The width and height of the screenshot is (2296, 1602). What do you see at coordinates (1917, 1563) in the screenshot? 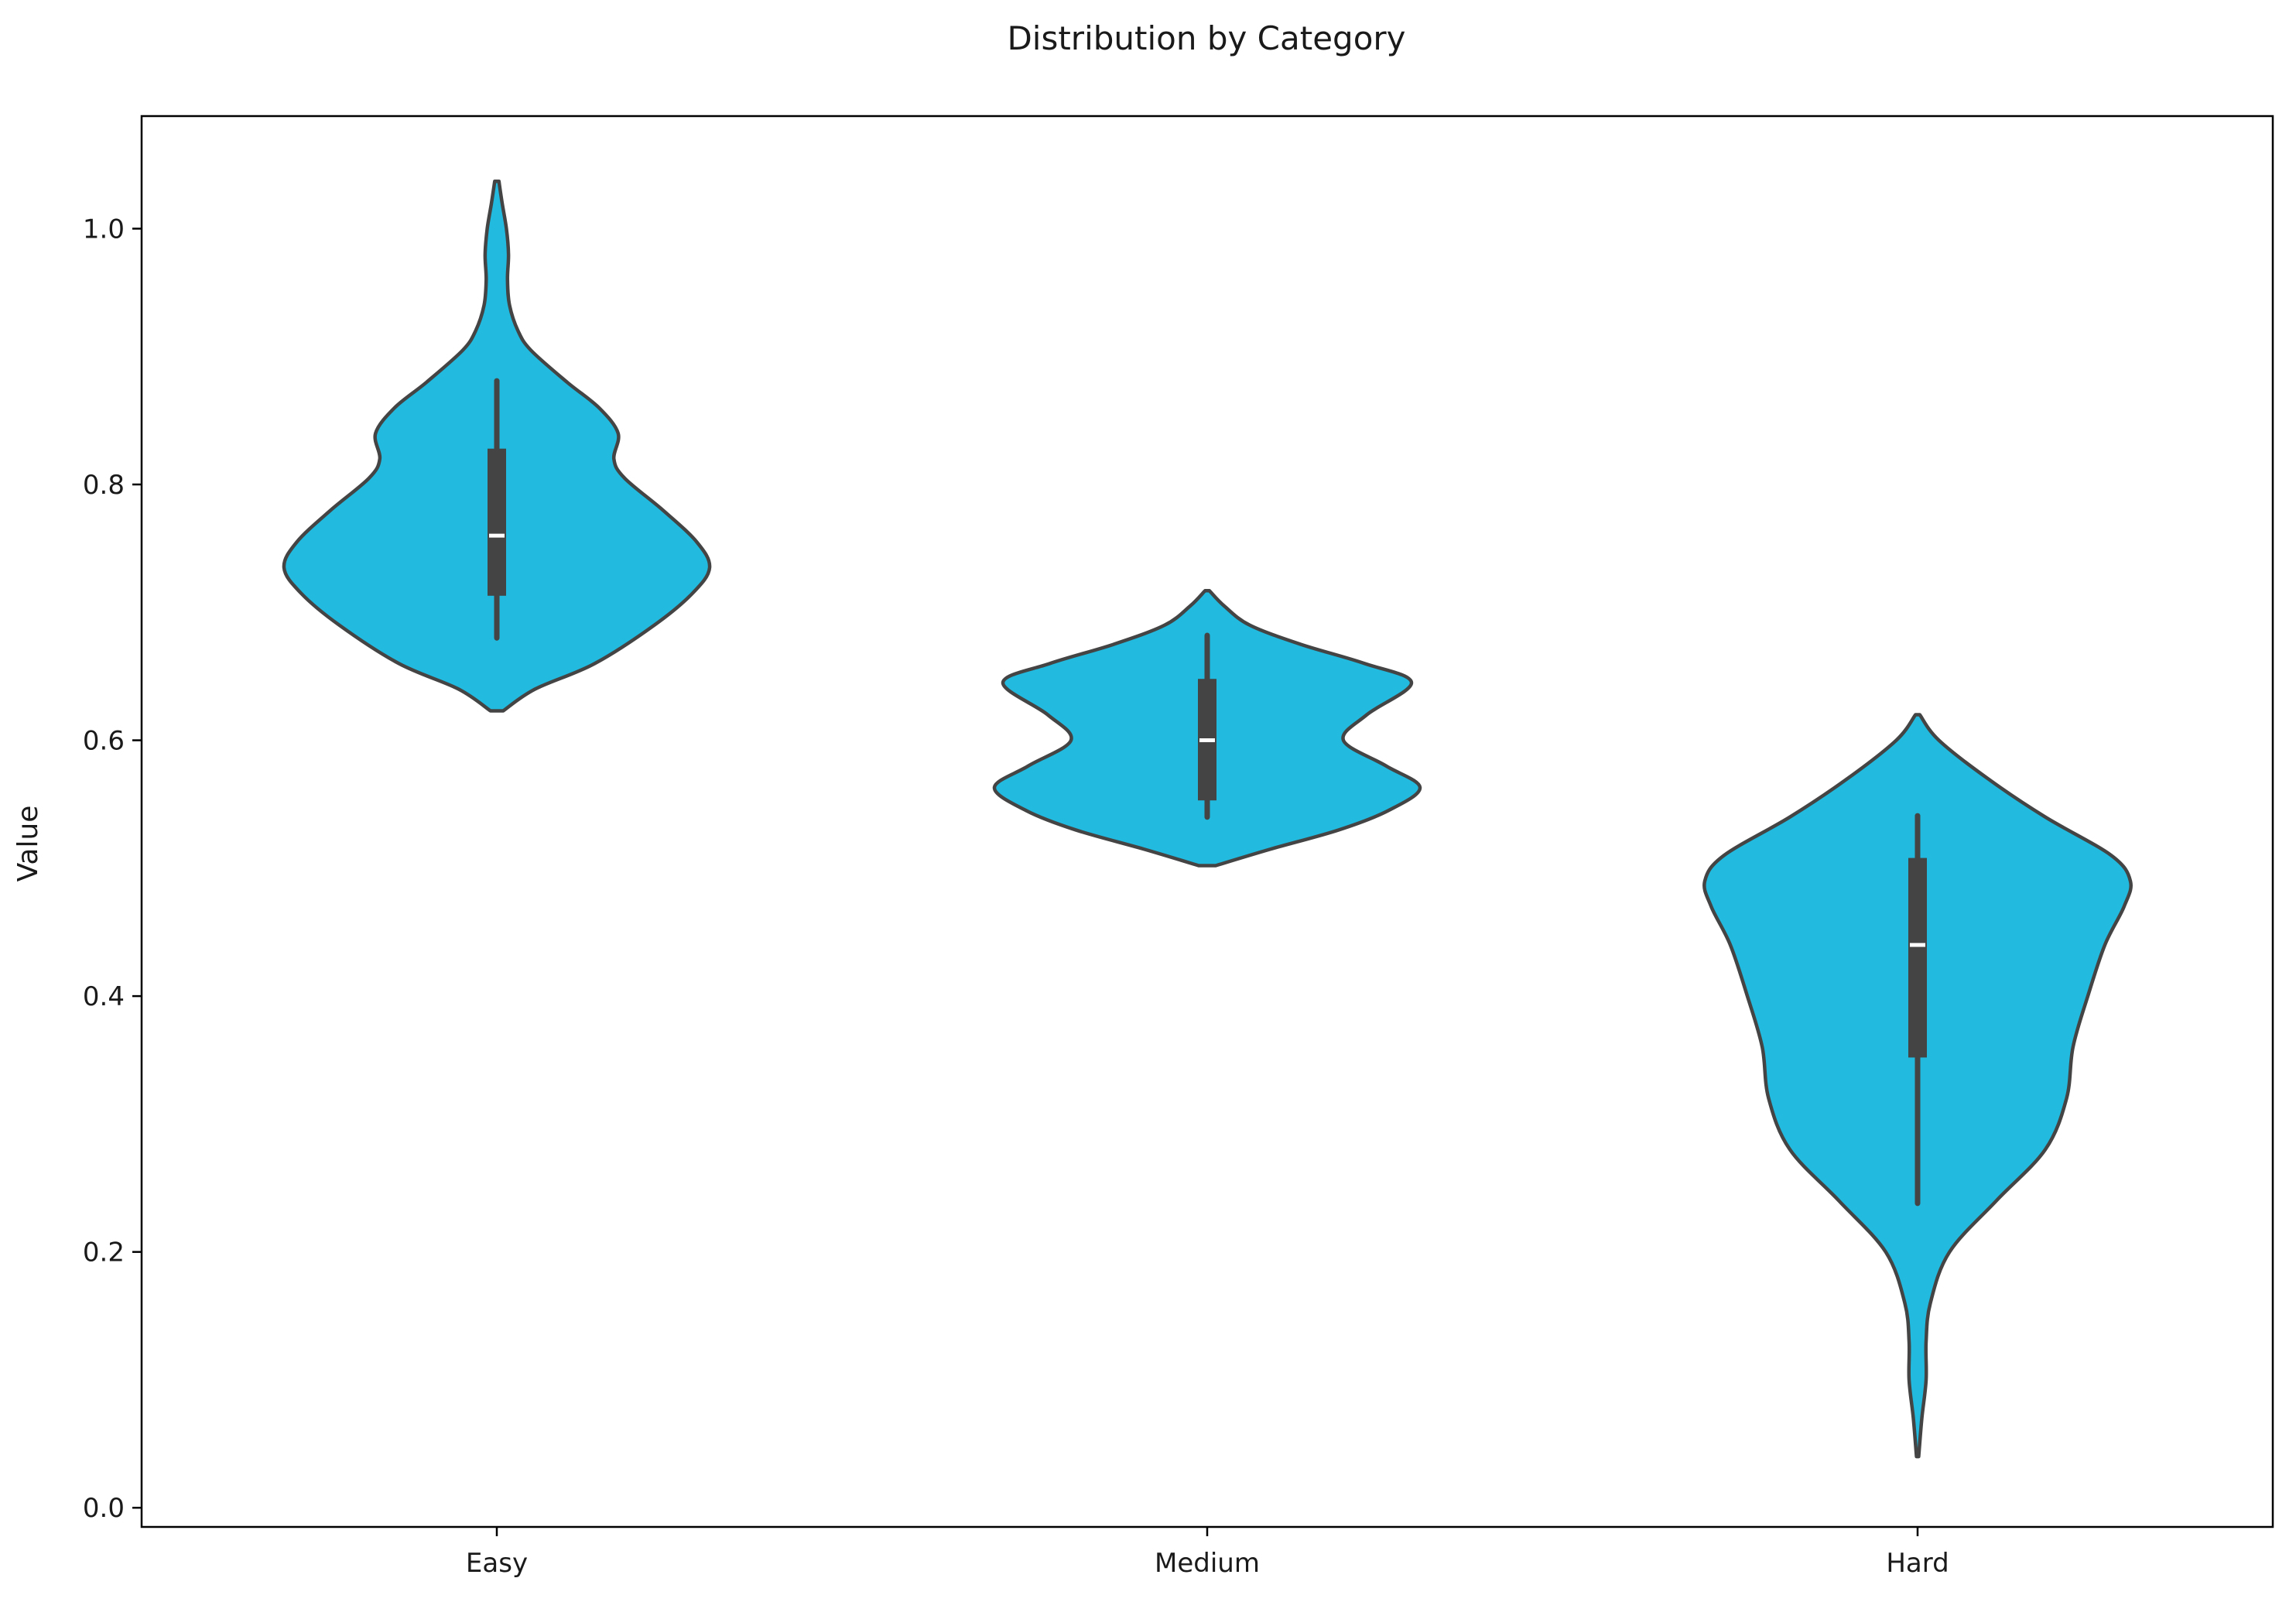
I see `x-tick-label-hard: Hard` at bounding box center [1917, 1563].